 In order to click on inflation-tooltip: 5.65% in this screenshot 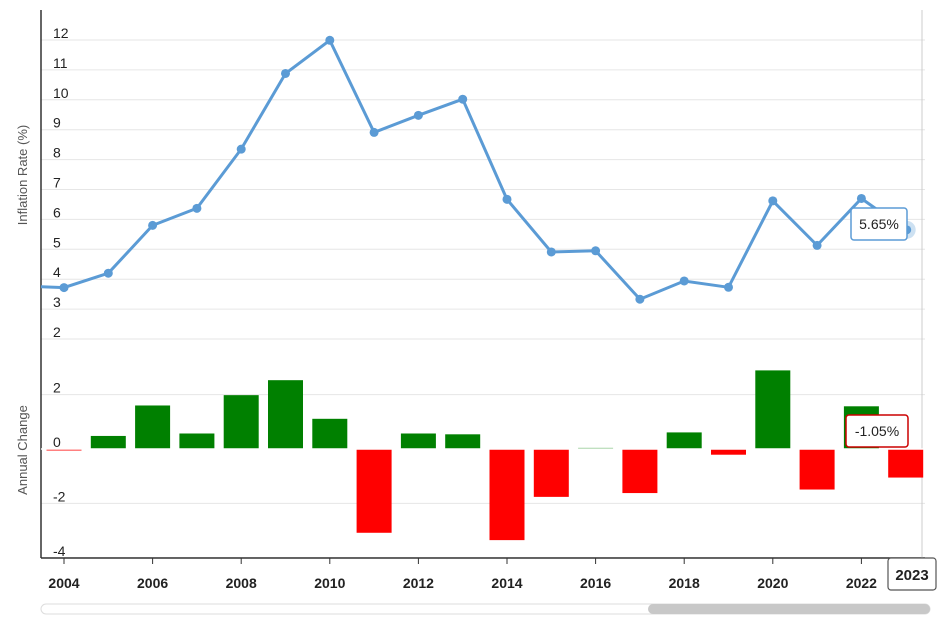, I will do `click(879, 224)`.